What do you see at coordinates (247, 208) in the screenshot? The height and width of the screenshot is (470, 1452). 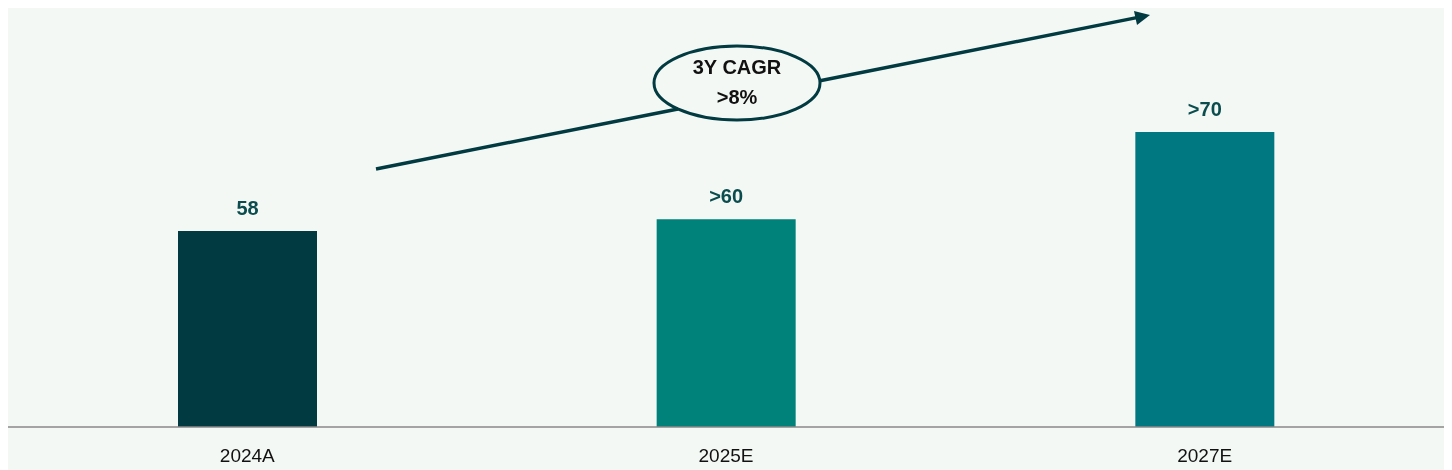 I see `data-label: 58` at bounding box center [247, 208].